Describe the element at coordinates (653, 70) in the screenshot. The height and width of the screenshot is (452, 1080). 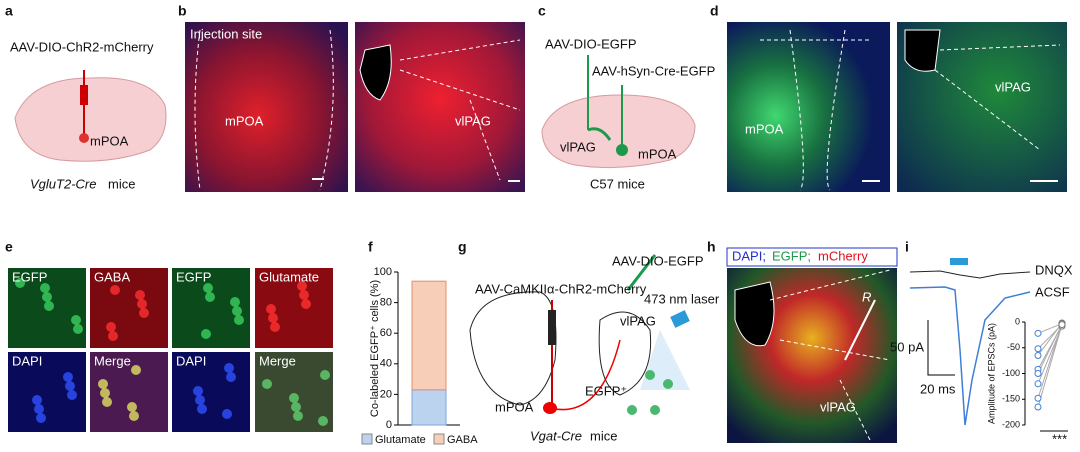
I see `virus-label: AAV-hSyn-Cre-EGFP` at that location.